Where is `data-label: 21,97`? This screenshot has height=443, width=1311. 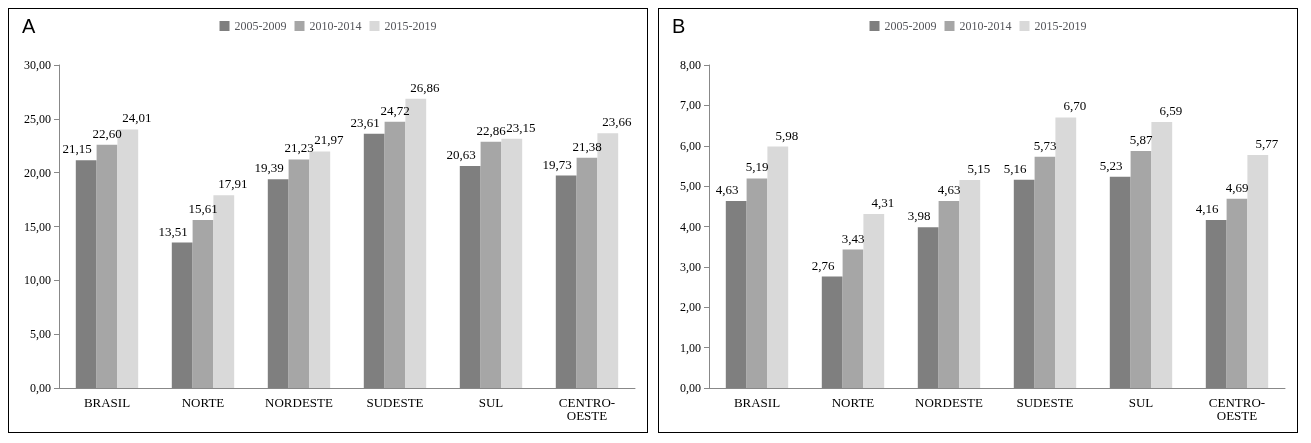
data-label: 21,97 is located at coordinates (329, 140).